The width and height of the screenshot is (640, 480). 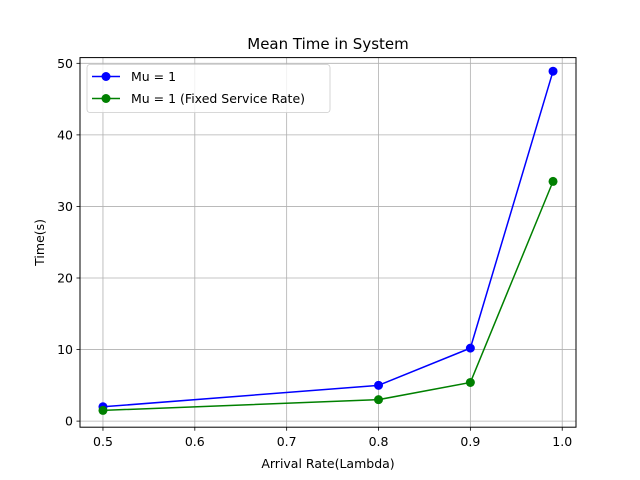 I want to click on x-tick-label: 0.8, so click(x=379, y=441).